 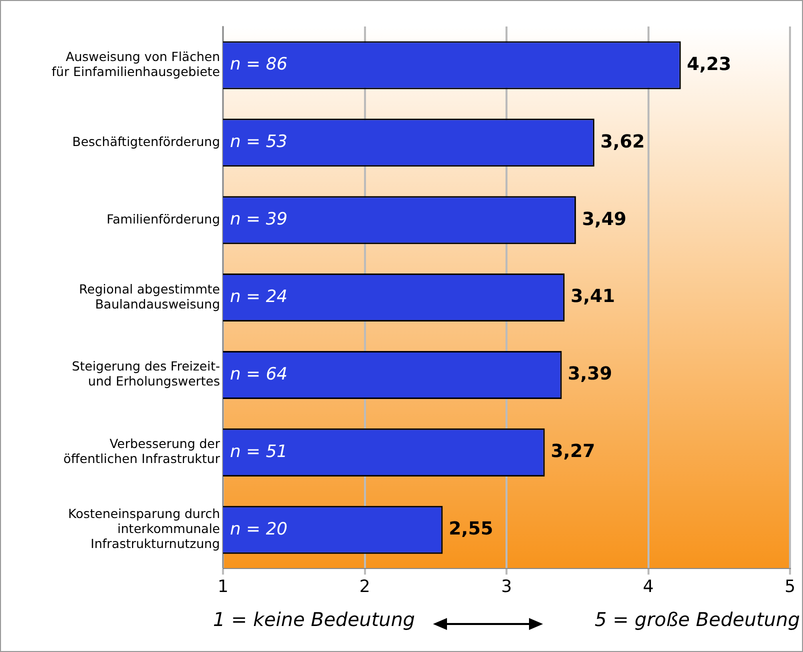 I want to click on annotation: n = 20, so click(x=259, y=529).